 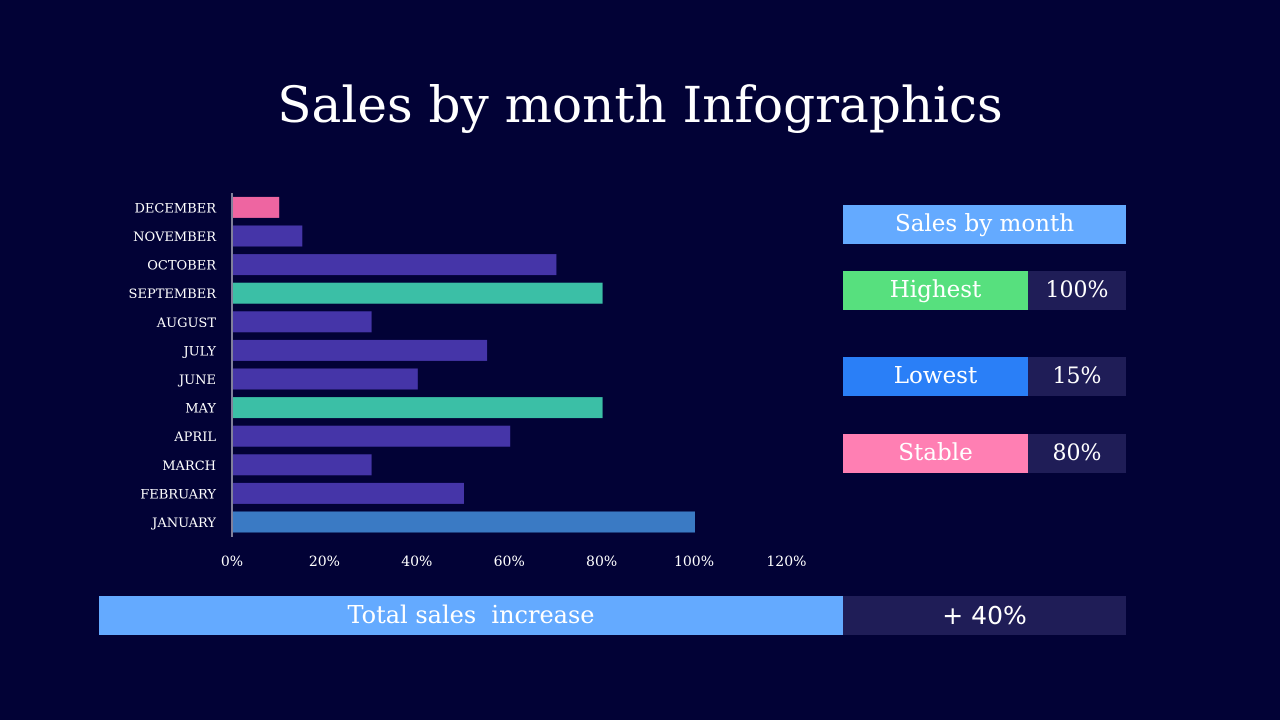 What do you see at coordinates (186, 323) in the screenshot?
I see `category-label-august: AUGUST` at bounding box center [186, 323].